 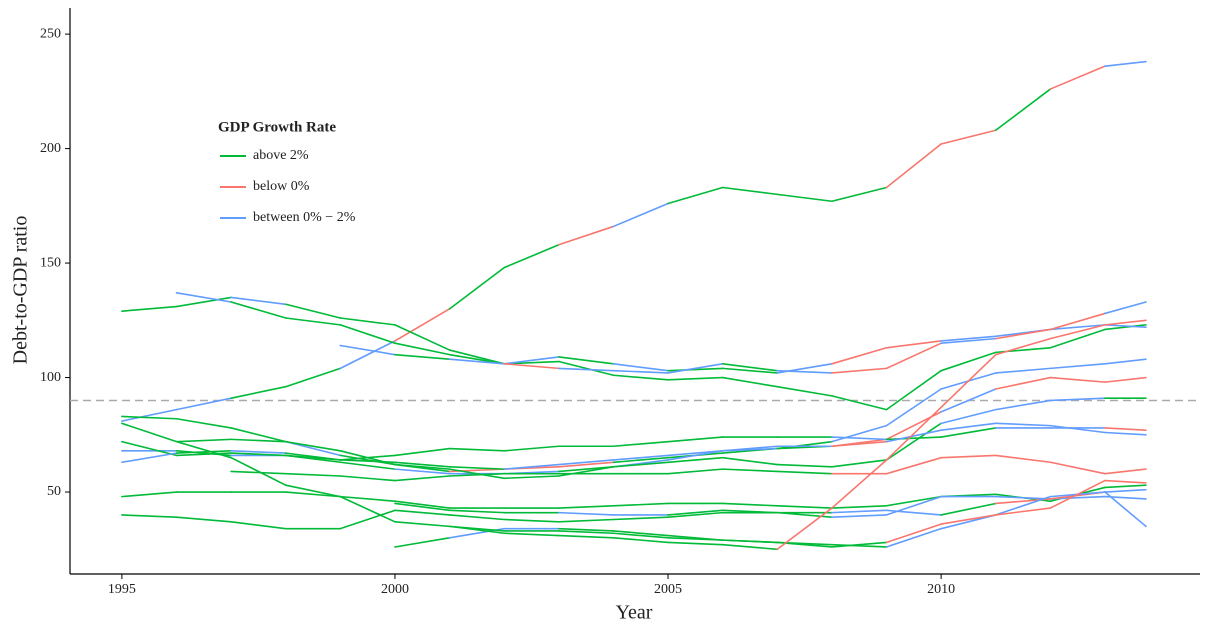 I want to click on y-tick-label: 250, so click(x=50, y=33).